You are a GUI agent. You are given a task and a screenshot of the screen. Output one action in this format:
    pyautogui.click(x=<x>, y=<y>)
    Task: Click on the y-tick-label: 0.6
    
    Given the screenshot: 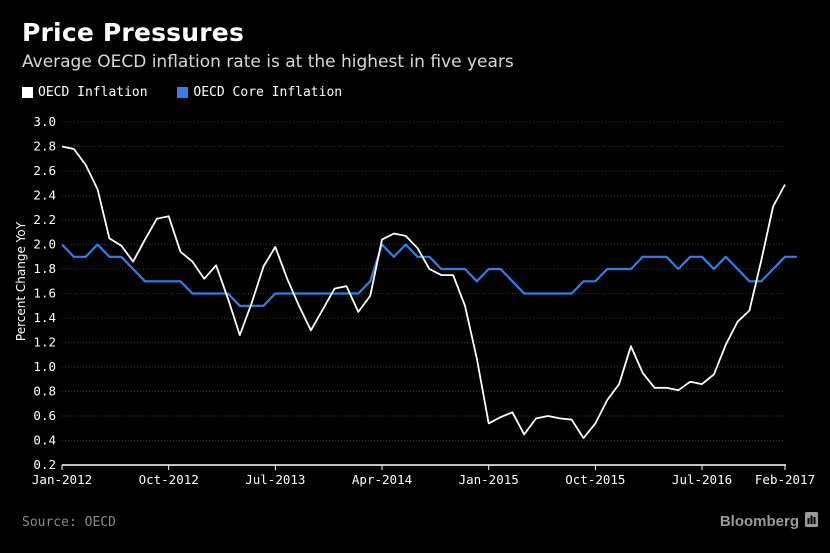 What is the action you would take?
    pyautogui.click(x=44, y=415)
    